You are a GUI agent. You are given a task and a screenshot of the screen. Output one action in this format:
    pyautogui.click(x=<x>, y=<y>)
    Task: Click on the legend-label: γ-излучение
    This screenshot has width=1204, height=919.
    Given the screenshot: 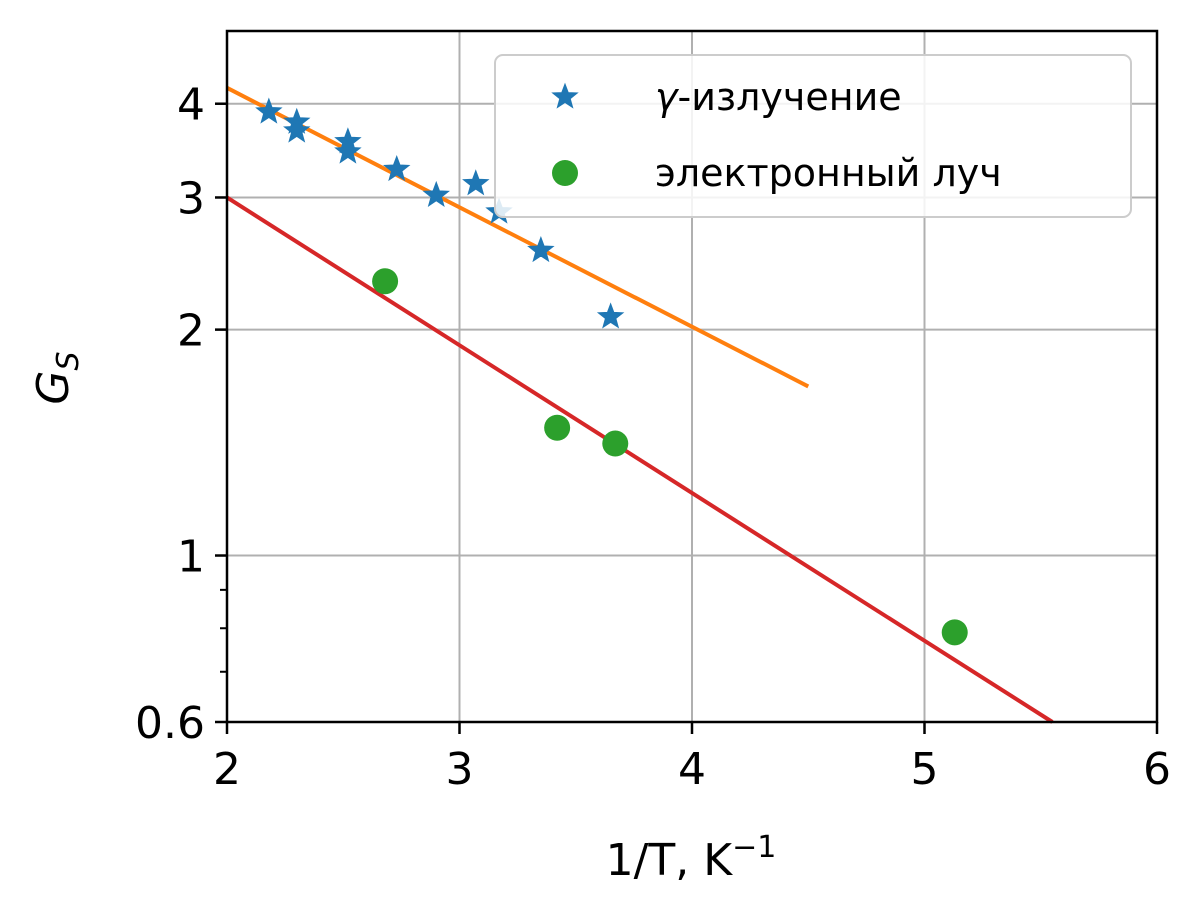 What is the action you would take?
    pyautogui.click(x=778, y=97)
    